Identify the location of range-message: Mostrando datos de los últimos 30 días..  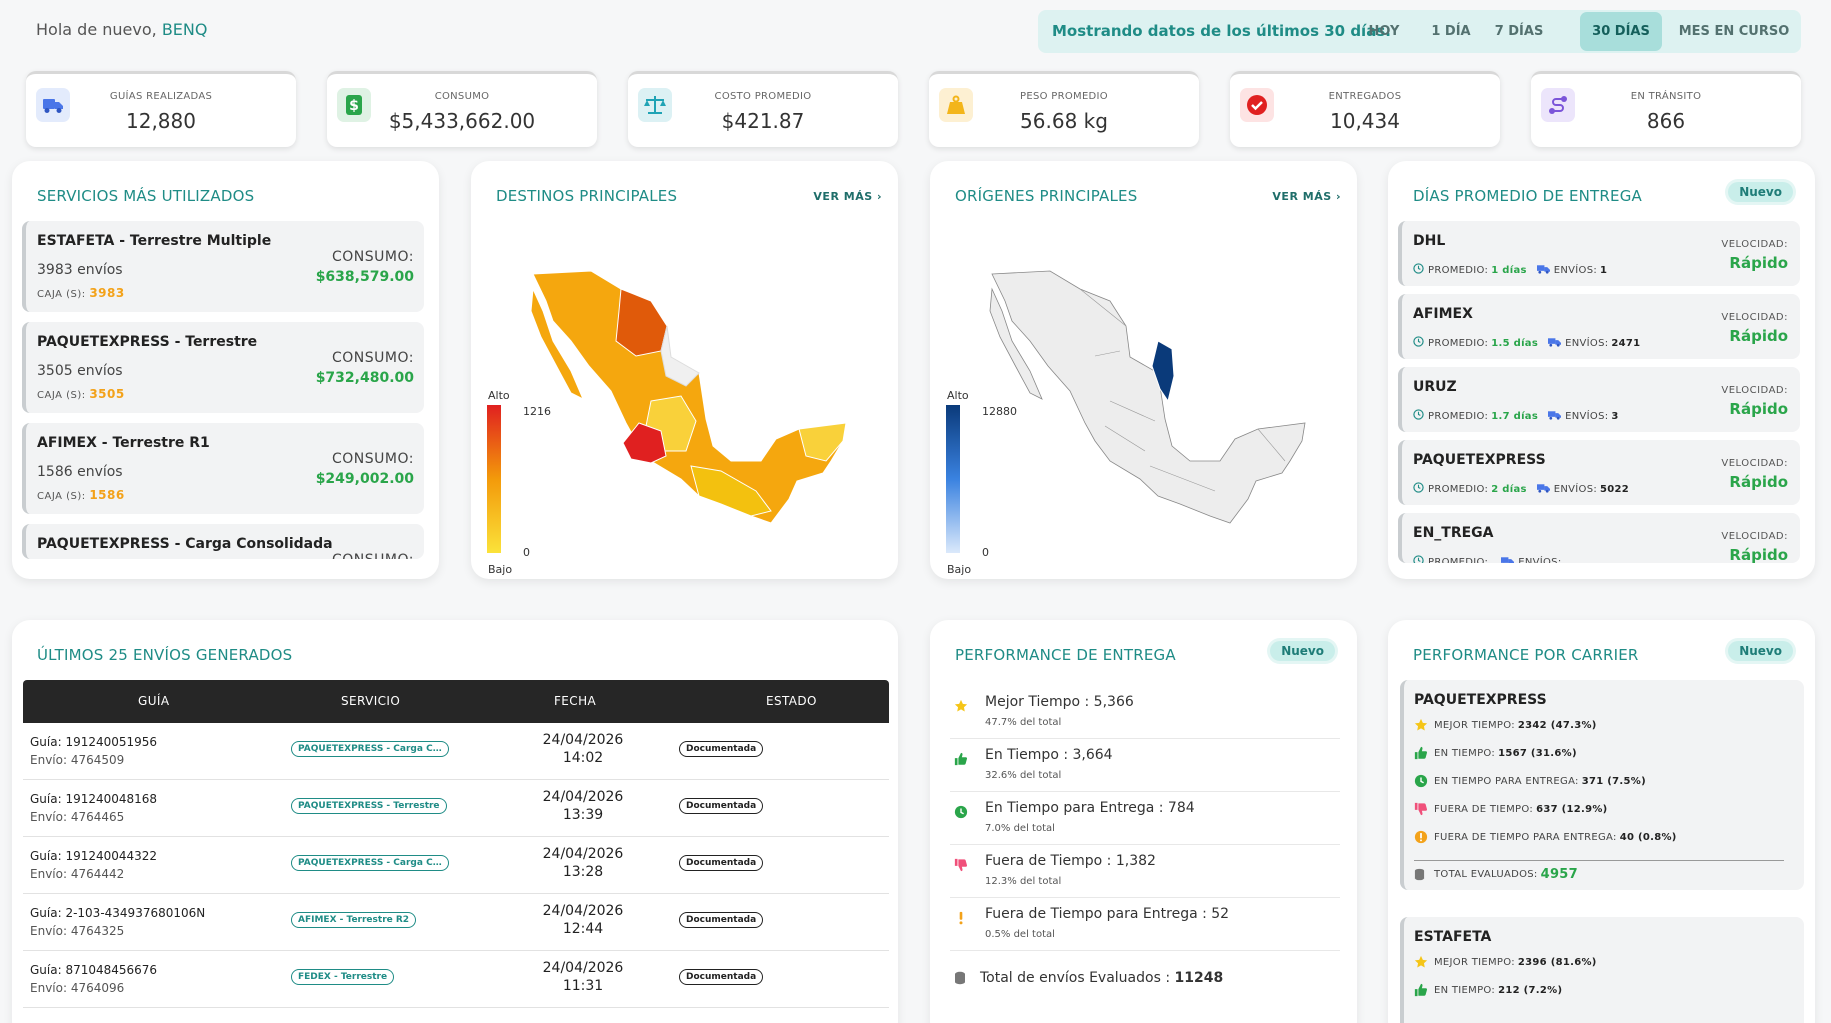
(1221, 31).